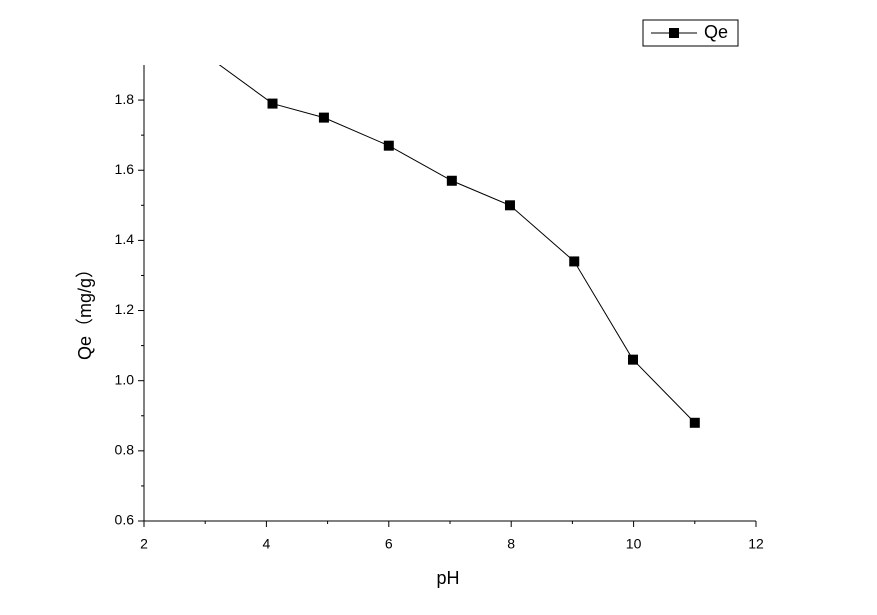 The image size is (877, 615). Describe the element at coordinates (674, 33) in the screenshot. I see `legend-marker` at that location.